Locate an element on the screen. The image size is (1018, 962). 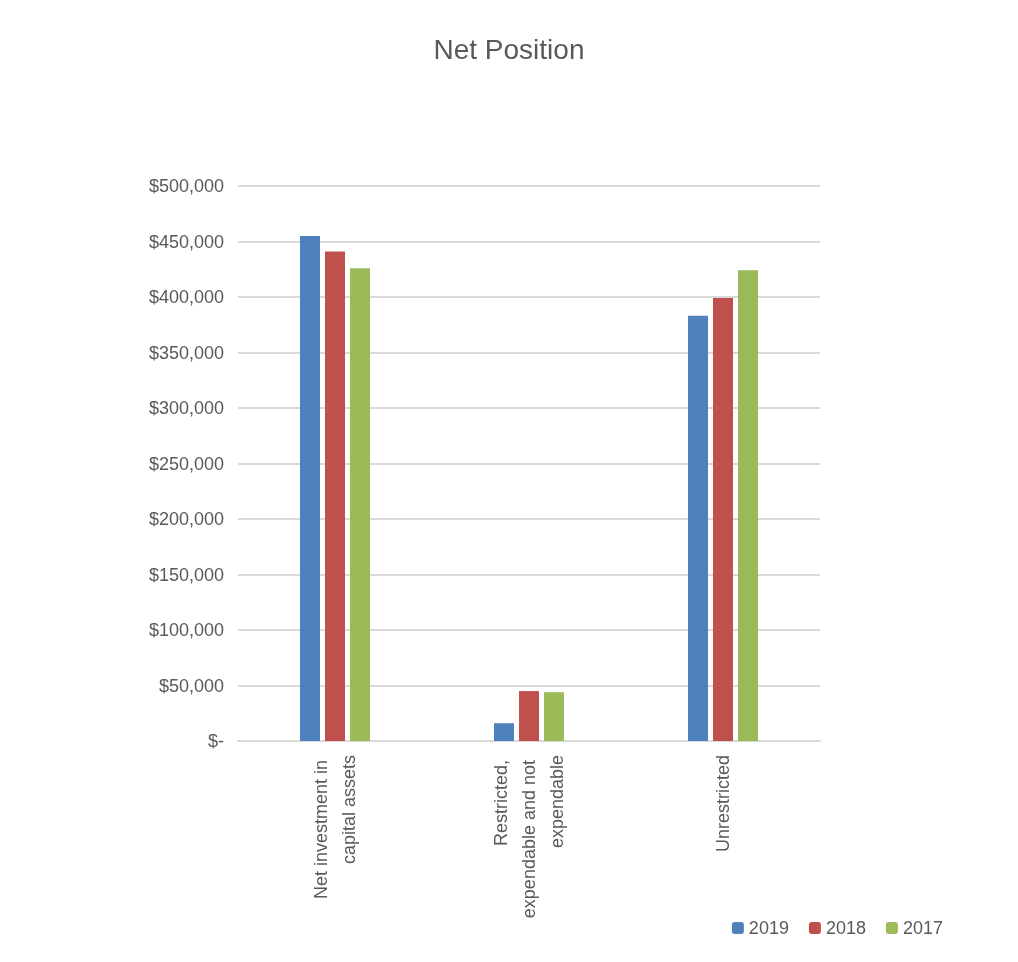
y-tick-label: $300,000 is located at coordinates (186, 408).